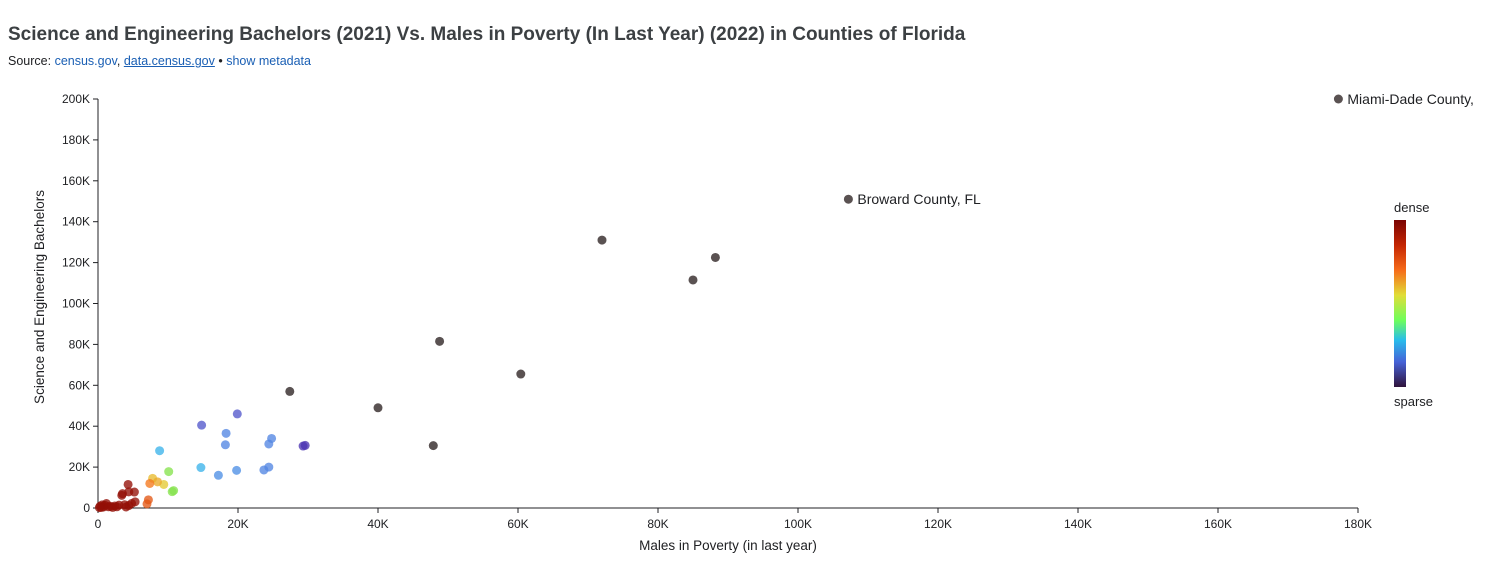 The image size is (1495, 573). I want to click on x-tick-label: 100K, so click(798, 524).